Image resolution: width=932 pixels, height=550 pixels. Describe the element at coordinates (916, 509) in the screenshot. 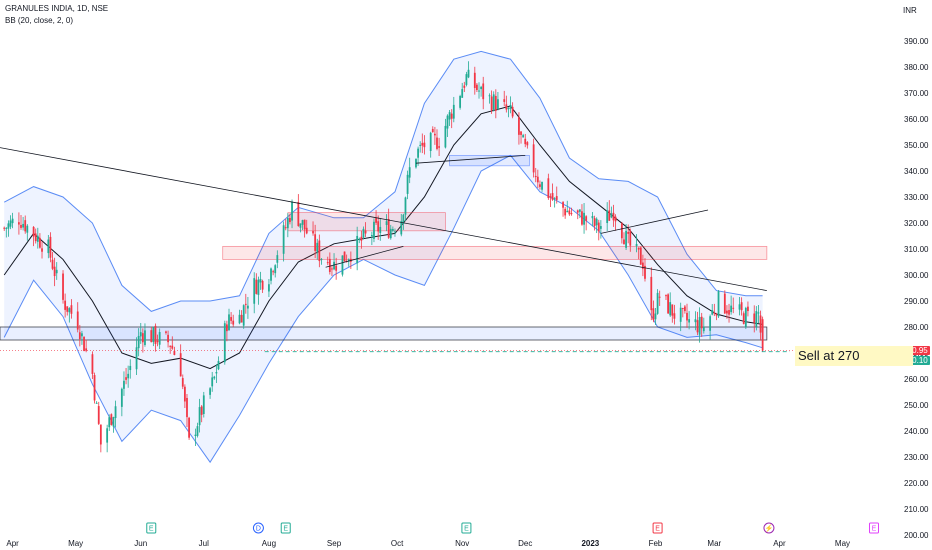

I see `y-tick-label: 210.00` at that location.